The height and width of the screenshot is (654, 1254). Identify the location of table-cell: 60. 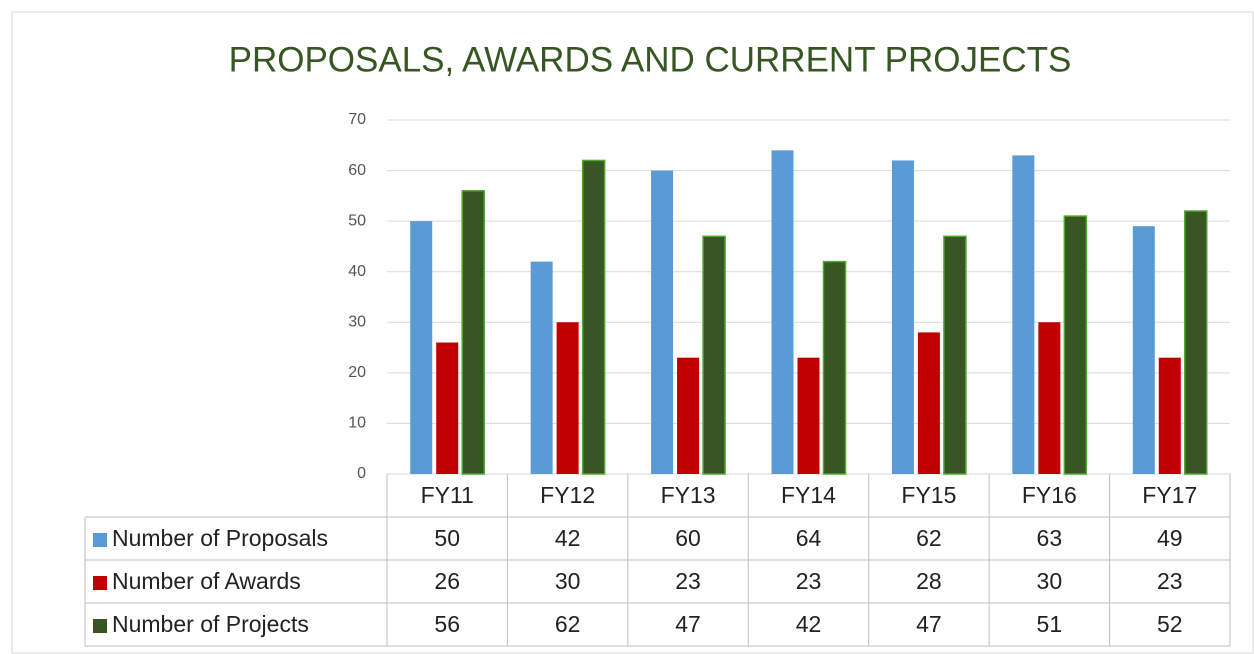
(688, 538).